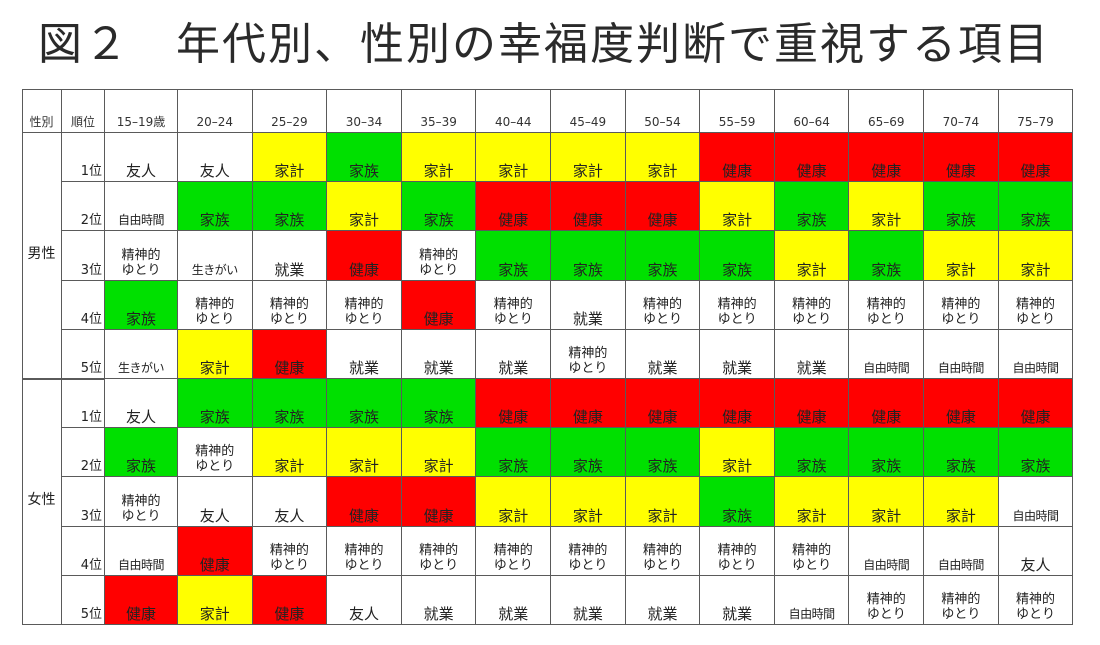 This screenshot has width=1100, height=645. I want to click on rank-label: 1位, so click(83, 158).